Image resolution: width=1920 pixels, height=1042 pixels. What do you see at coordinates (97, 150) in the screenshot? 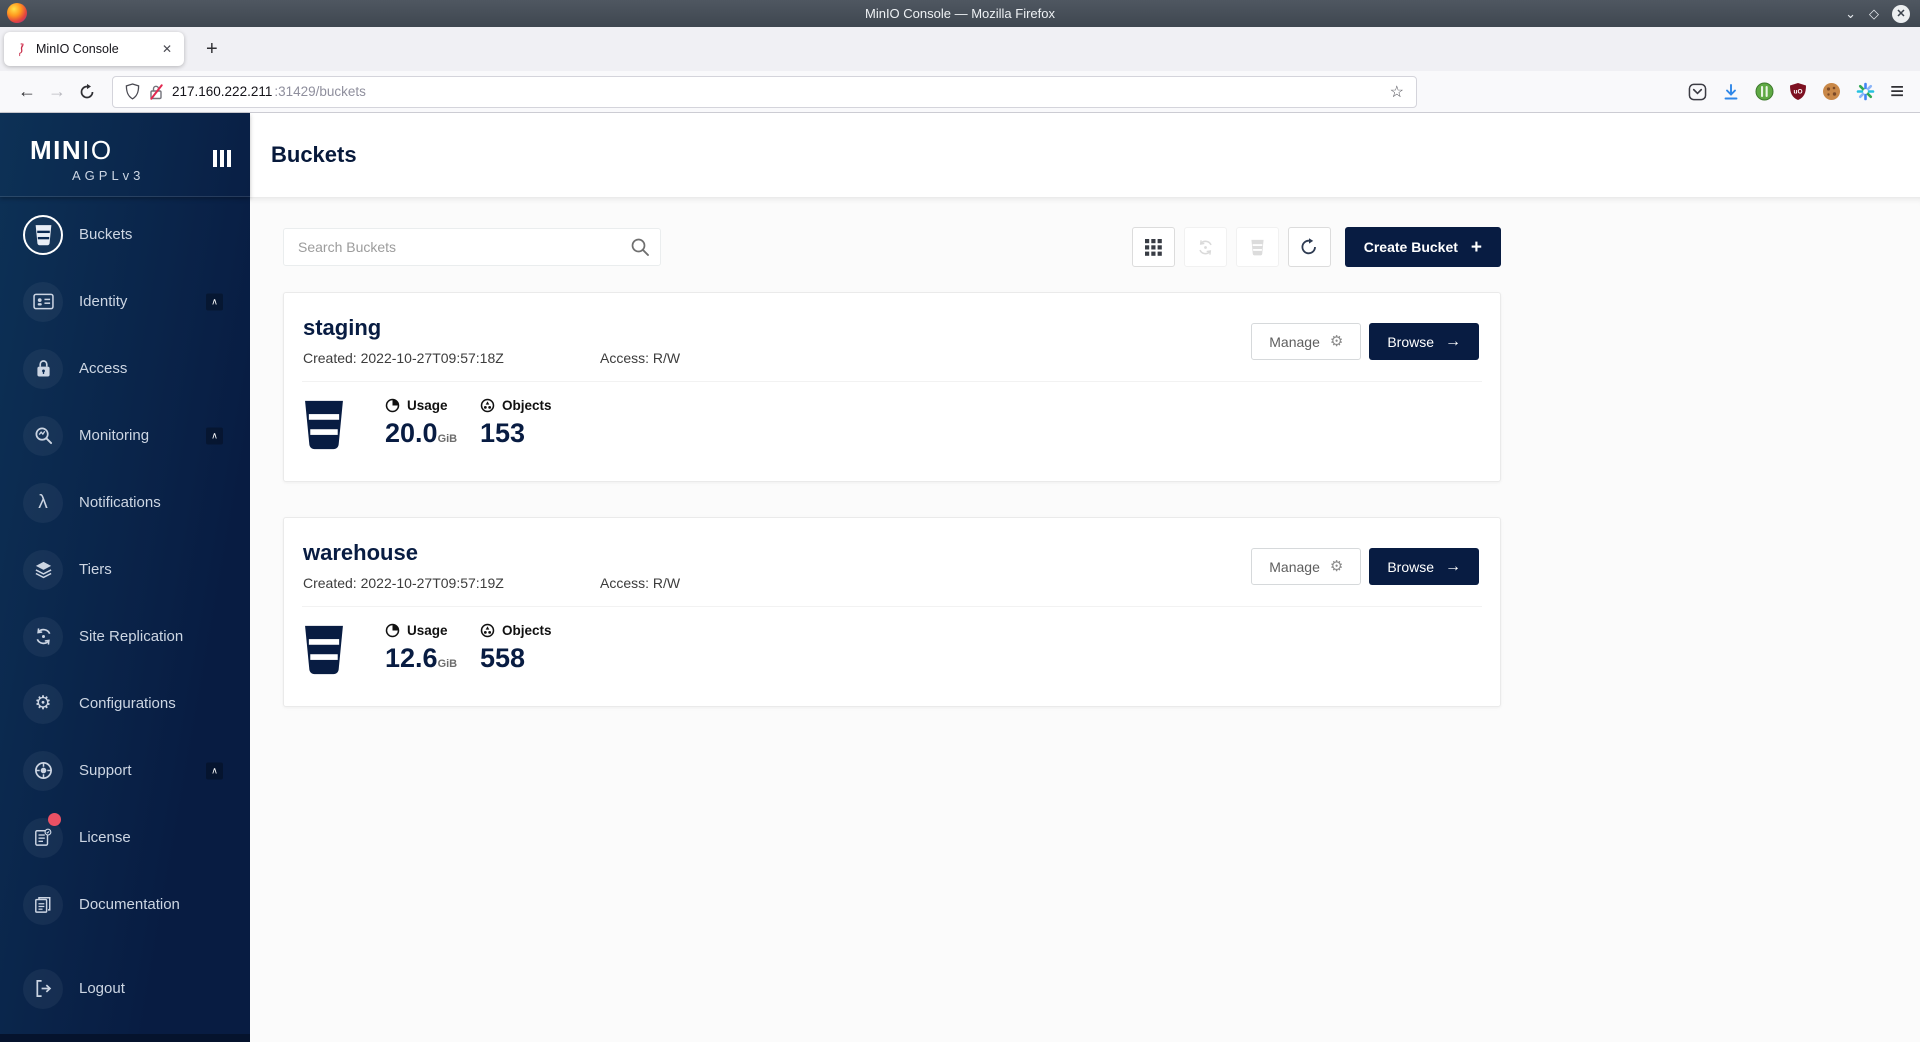
I see `brand-io: IO` at bounding box center [97, 150].